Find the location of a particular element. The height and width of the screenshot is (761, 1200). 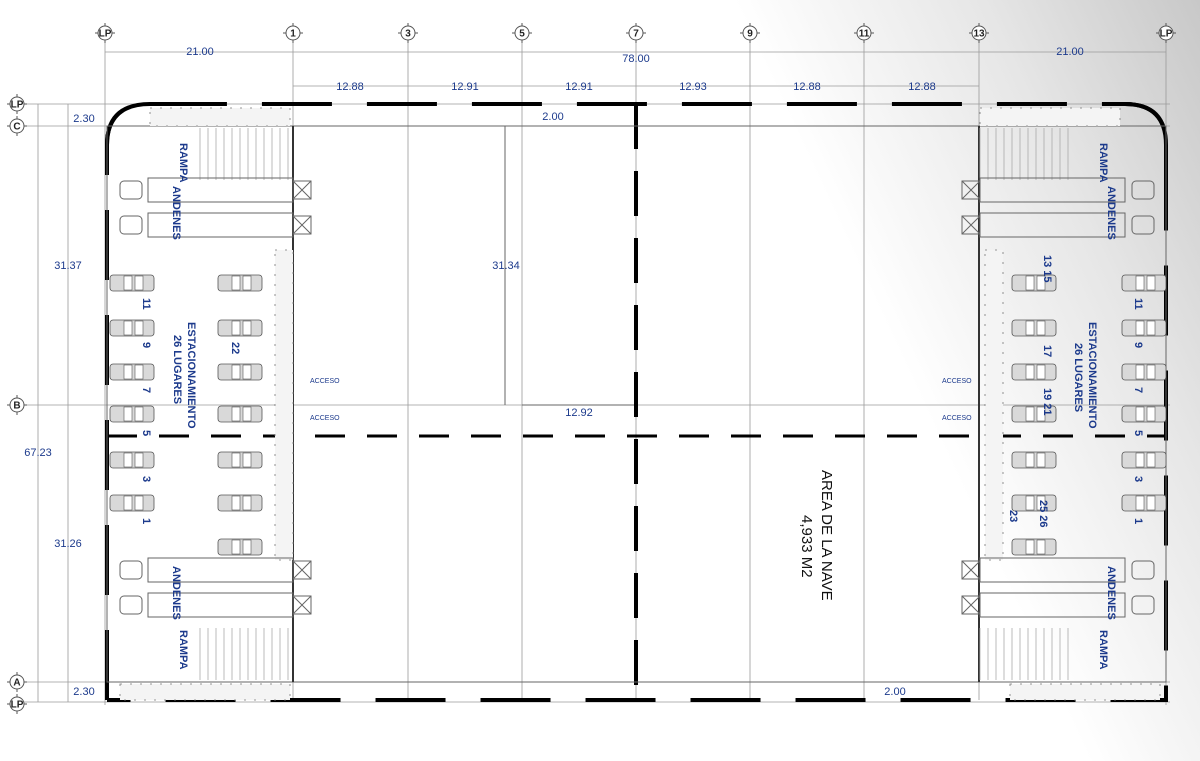

parking-number: 9 is located at coordinates (1138, 345).